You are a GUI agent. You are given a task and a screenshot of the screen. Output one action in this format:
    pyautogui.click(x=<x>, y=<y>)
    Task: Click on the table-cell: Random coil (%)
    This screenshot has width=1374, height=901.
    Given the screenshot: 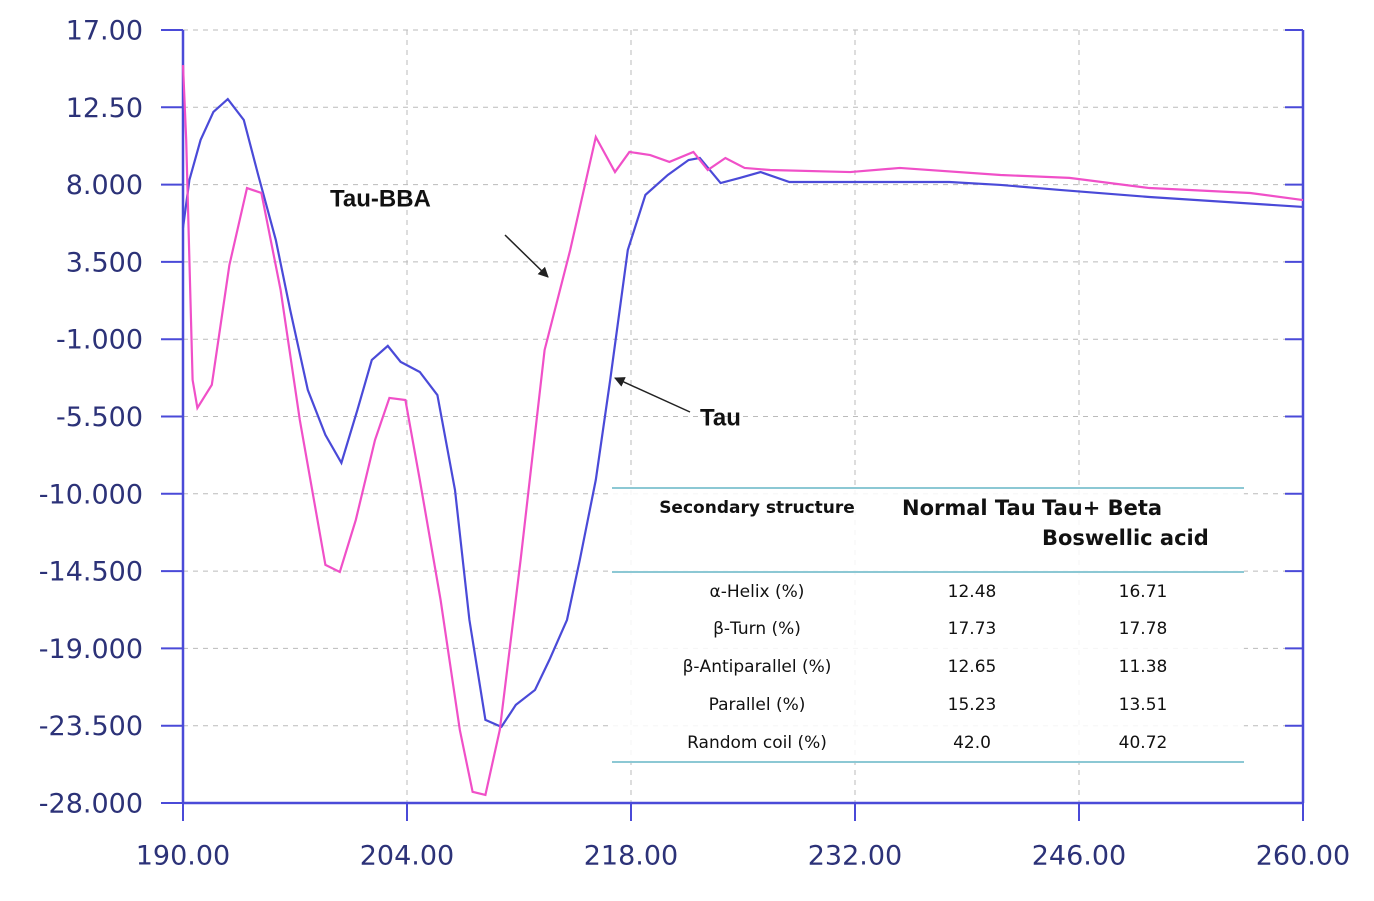 What is the action you would take?
    pyautogui.click(x=757, y=742)
    